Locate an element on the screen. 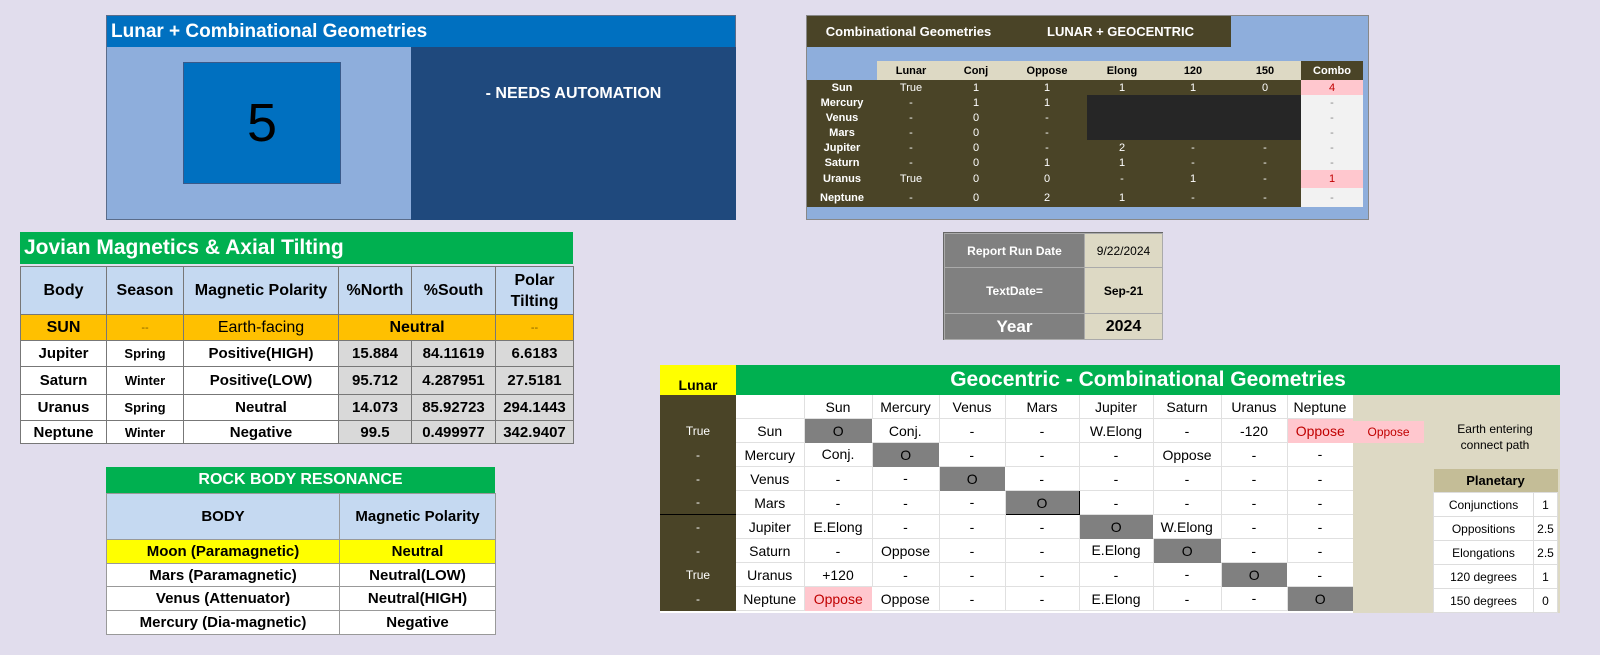 This screenshot has height=655, width=1600. combo-col-header: Conj is located at coordinates (976, 70).